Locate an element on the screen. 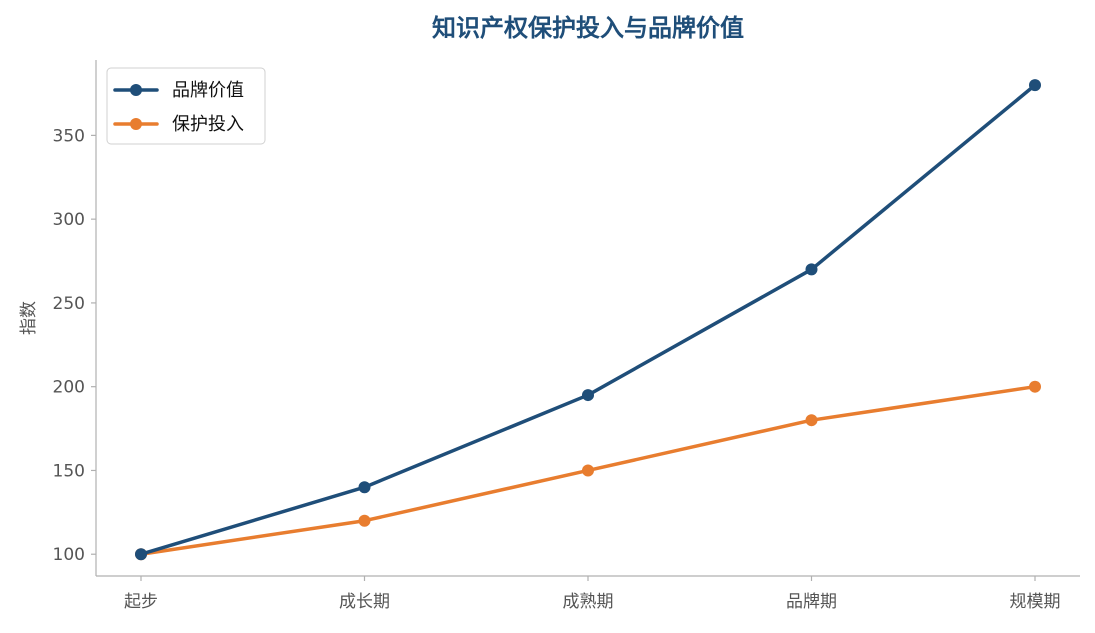 The height and width of the screenshot is (633, 1095). y-tick-label: 150 is located at coordinates (69, 471).